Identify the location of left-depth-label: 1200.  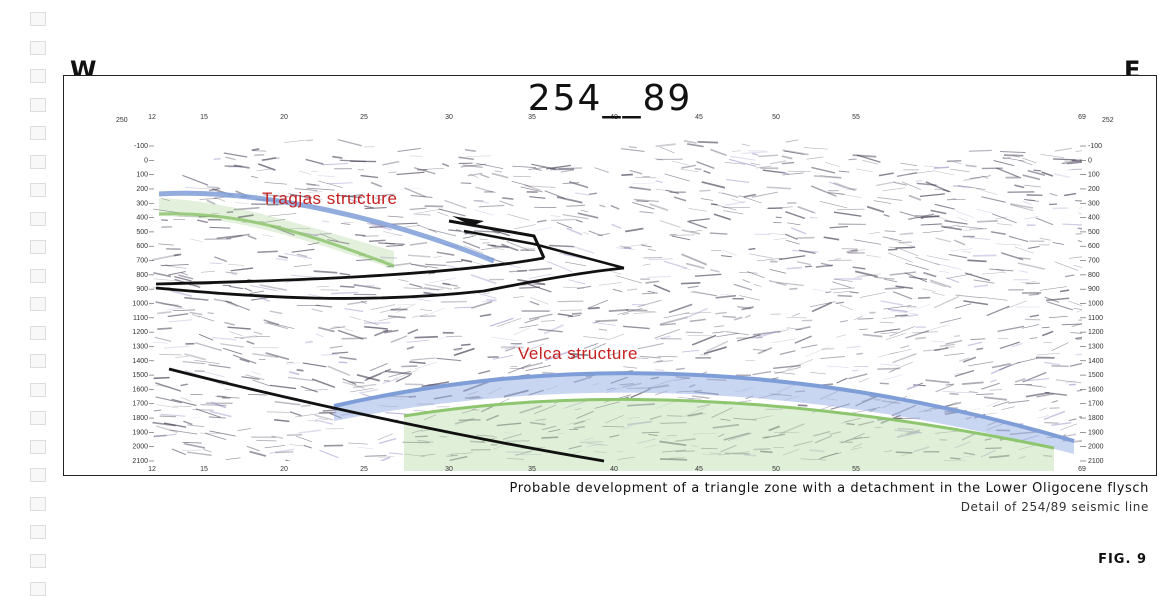
(140, 332).